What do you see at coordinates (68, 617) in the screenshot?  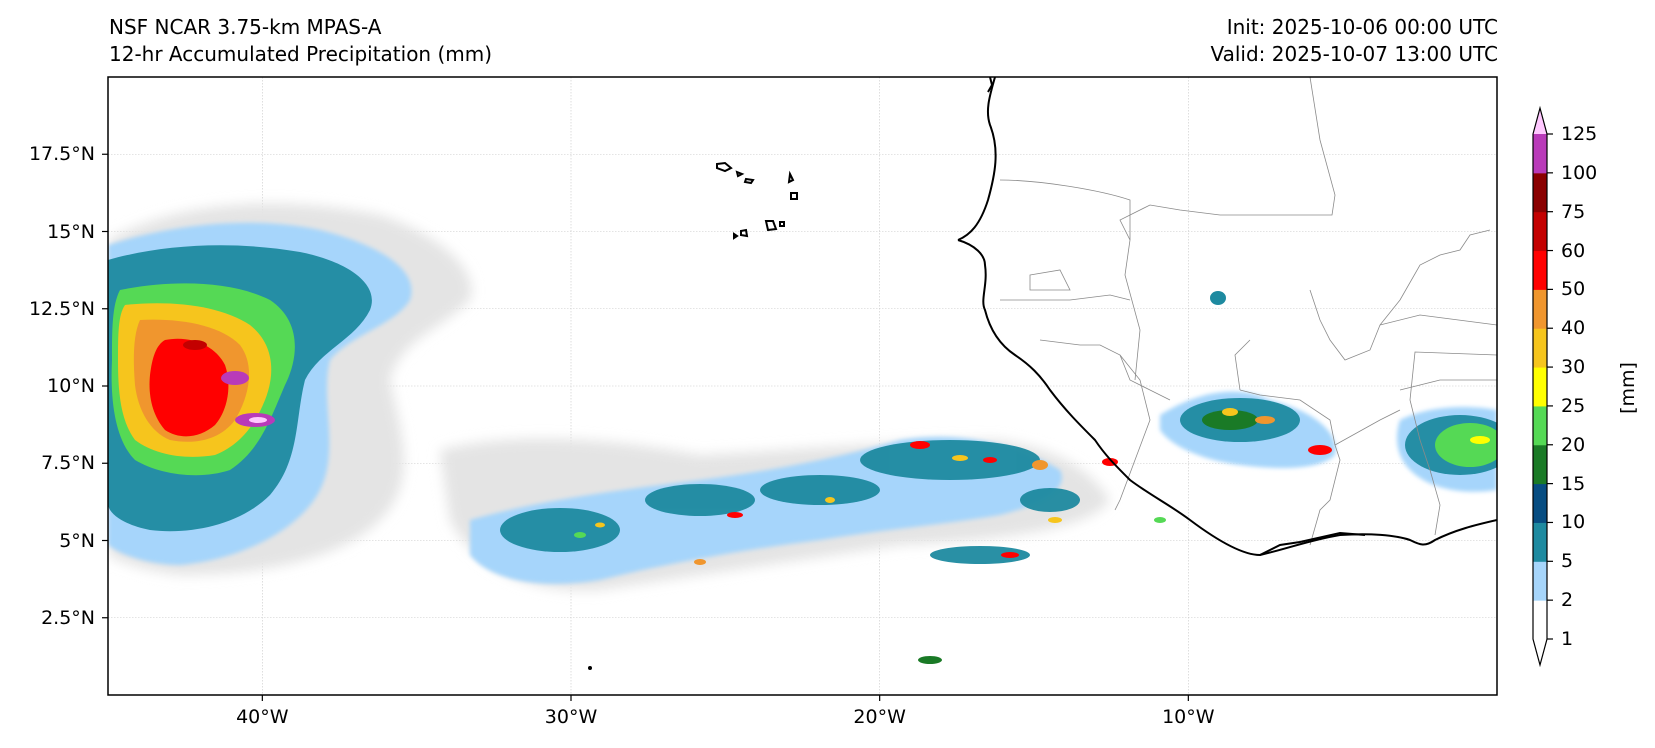 I see `lat-tick-label: 2.5°N` at bounding box center [68, 617].